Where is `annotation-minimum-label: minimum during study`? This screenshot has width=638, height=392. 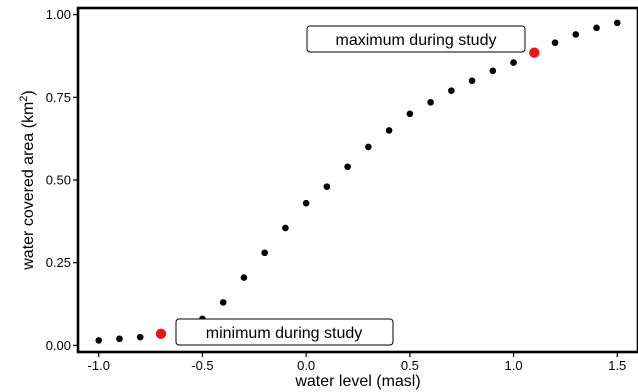
annotation-minimum-label: minimum during study is located at coordinates (284, 333).